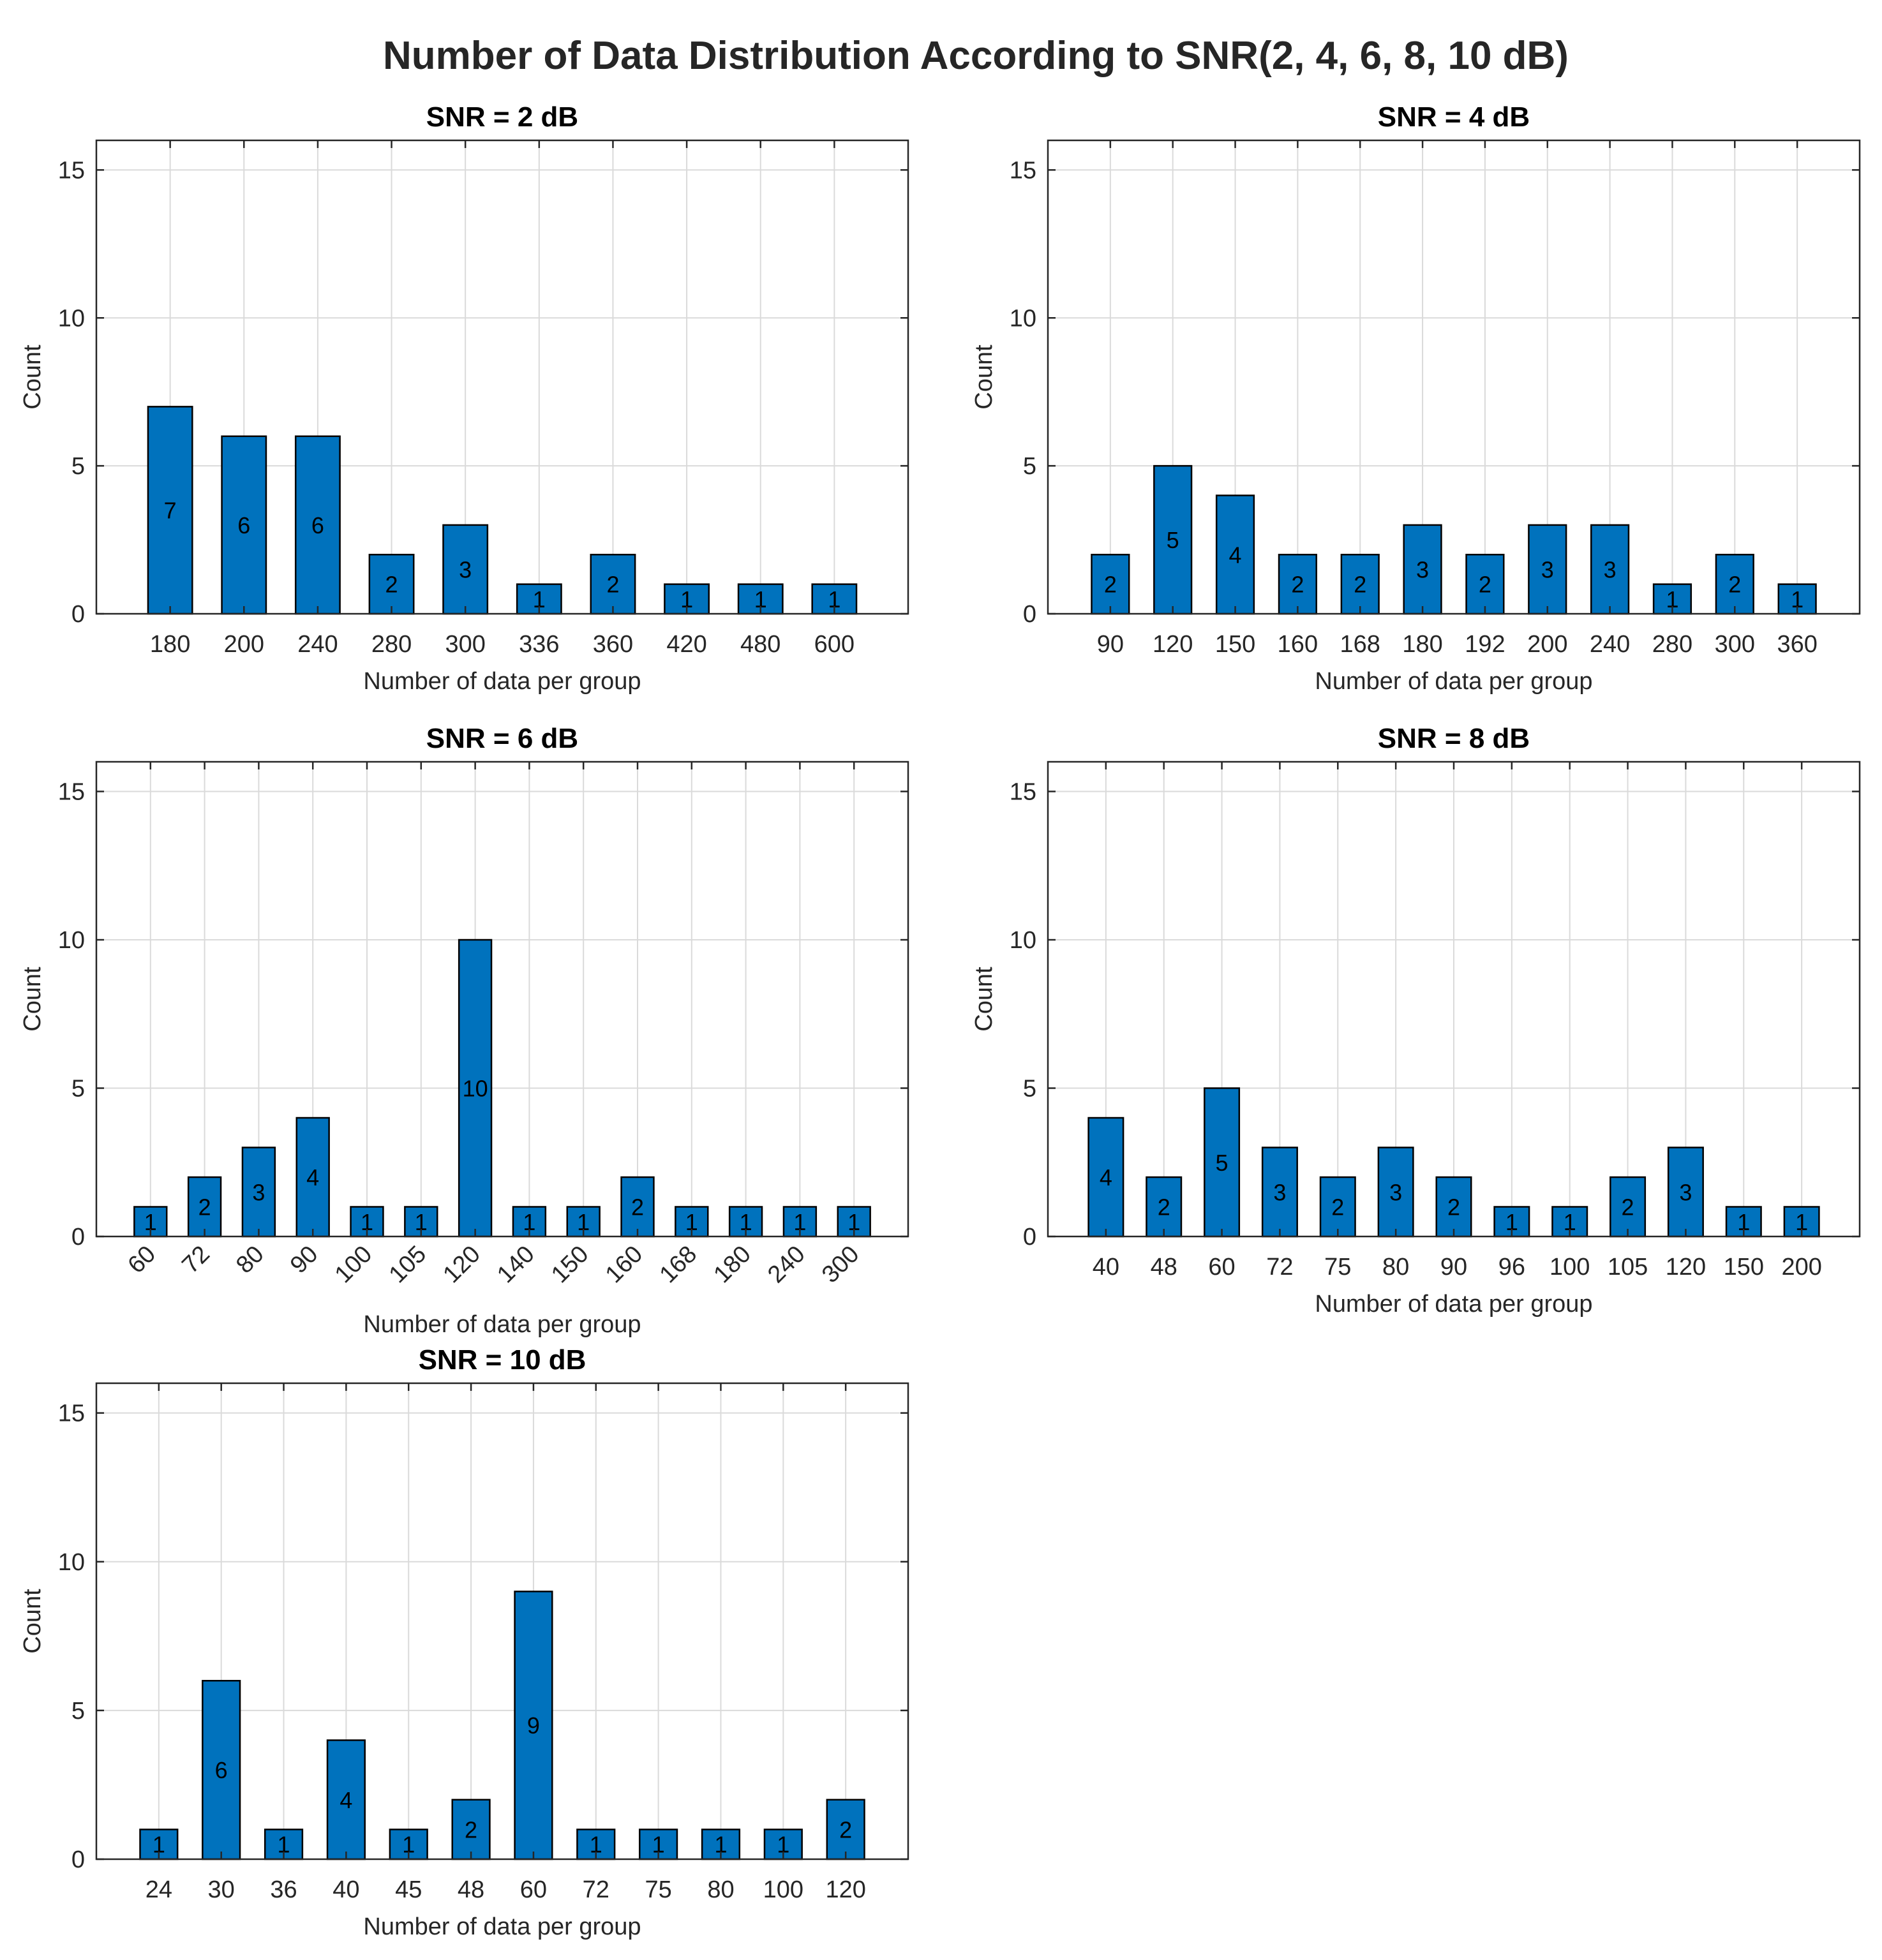 The height and width of the screenshot is (1960, 1882). Describe the element at coordinates (1485, 644) in the screenshot. I see `x-tick-label: 192` at that location.